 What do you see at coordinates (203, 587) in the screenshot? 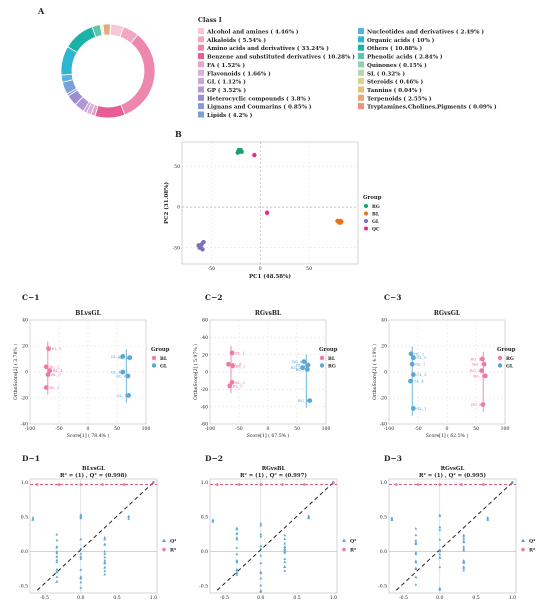
I see `y-tick-label: -0.5` at bounding box center [203, 587].